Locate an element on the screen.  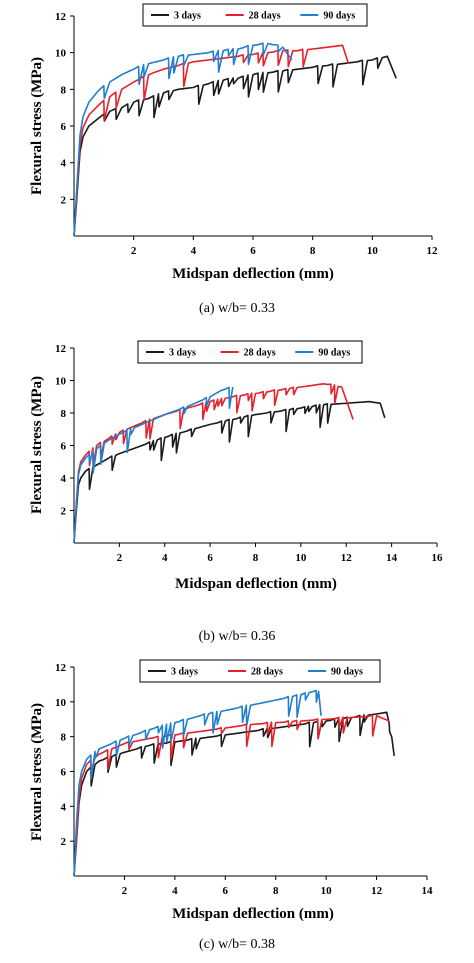
x-tick-label: 16 is located at coordinates (438, 558).